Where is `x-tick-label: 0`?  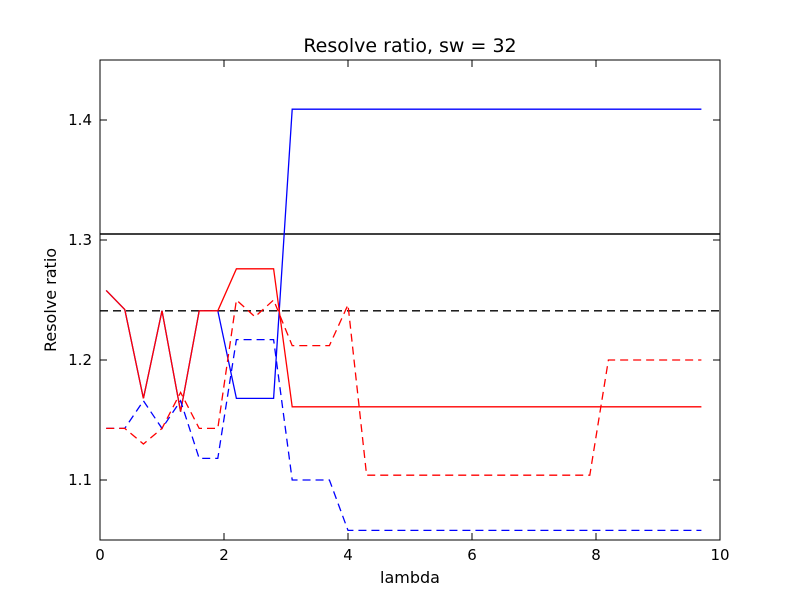 x-tick-label: 0 is located at coordinates (100, 555).